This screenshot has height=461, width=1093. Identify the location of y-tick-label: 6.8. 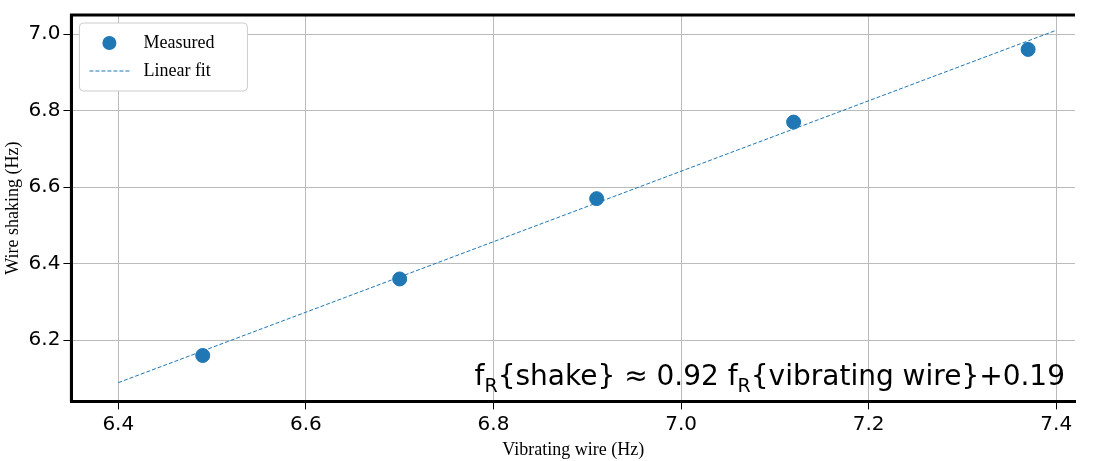
(44, 108).